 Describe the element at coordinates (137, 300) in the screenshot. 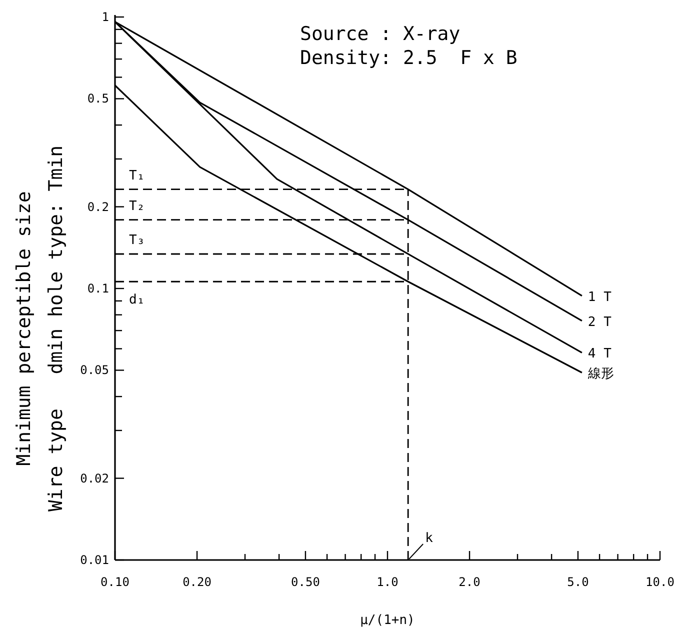

I see `ref-line-label: d₁` at that location.